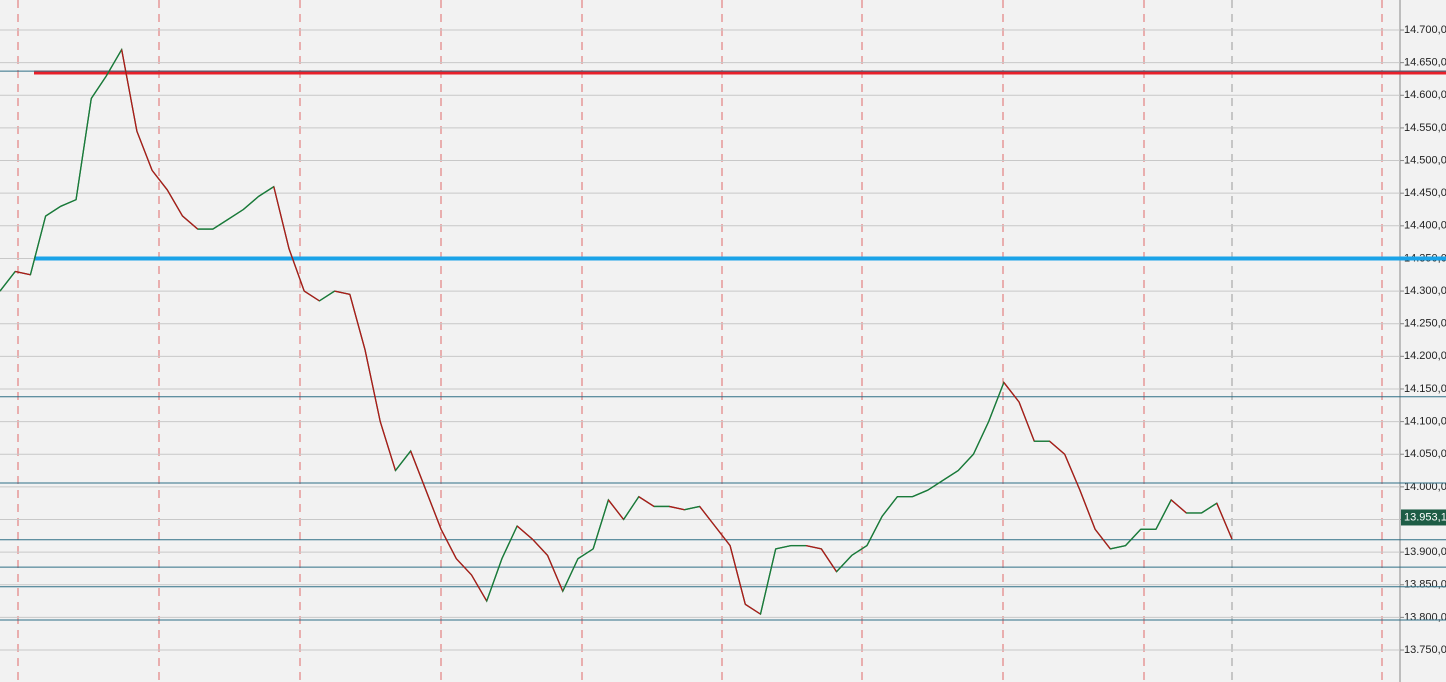 The width and height of the screenshot is (1446, 682). Describe the element at coordinates (1425, 422) in the screenshot. I see `y-tick-label: 14.100,00` at that location.